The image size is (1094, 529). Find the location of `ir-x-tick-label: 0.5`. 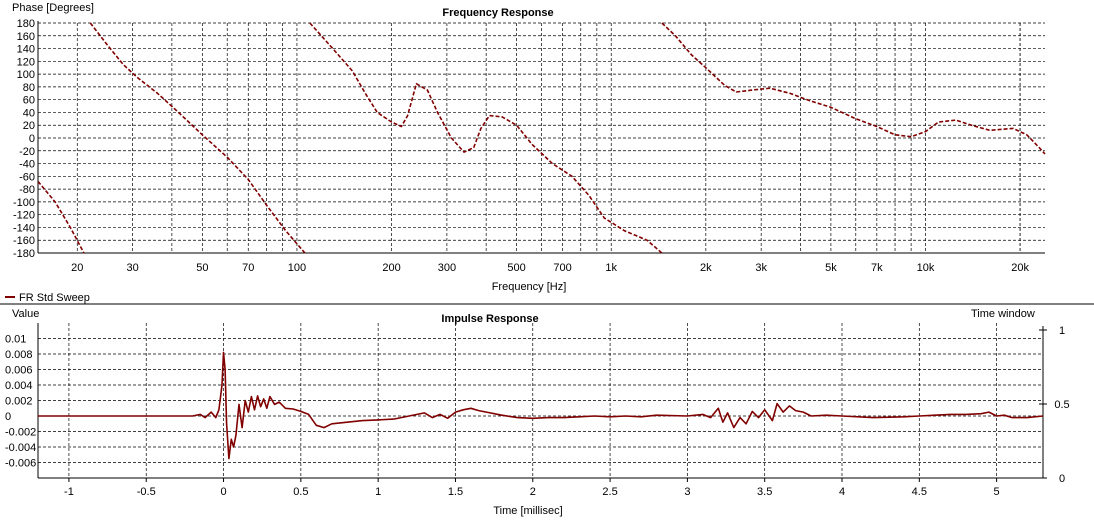

ir-x-tick-label: 0.5 is located at coordinates (300, 492).